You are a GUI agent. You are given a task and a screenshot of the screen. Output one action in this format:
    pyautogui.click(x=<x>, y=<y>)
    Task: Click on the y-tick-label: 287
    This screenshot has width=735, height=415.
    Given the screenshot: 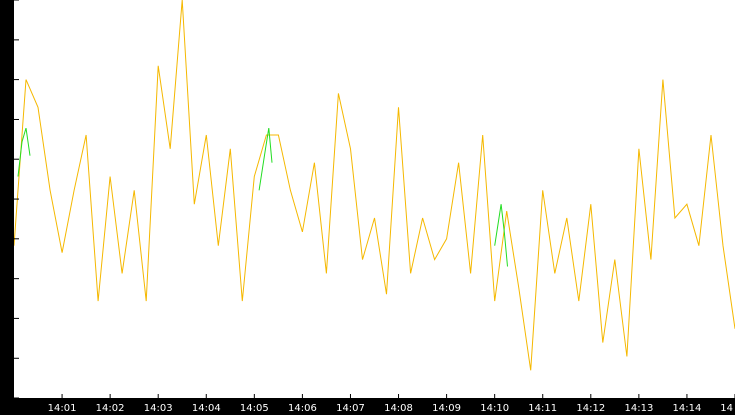 What is the action you would take?
    pyautogui.click(x=7, y=358)
    